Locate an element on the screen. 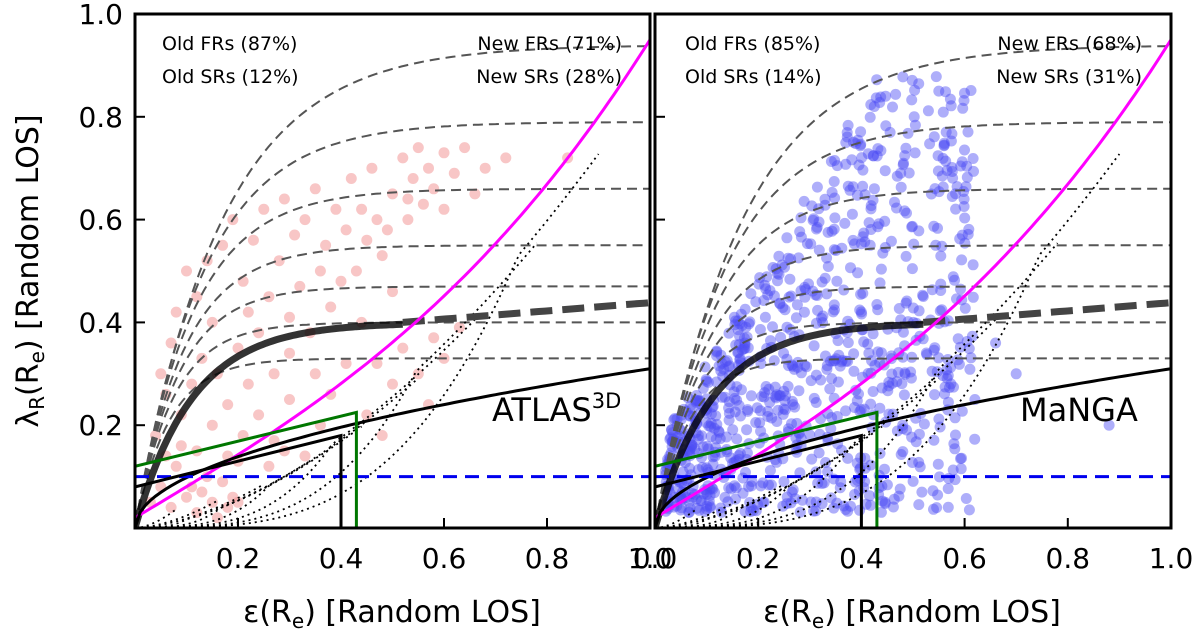 The width and height of the screenshot is (1200, 640). right-old-frs-label: Old FRs (85%) is located at coordinates (752, 44).